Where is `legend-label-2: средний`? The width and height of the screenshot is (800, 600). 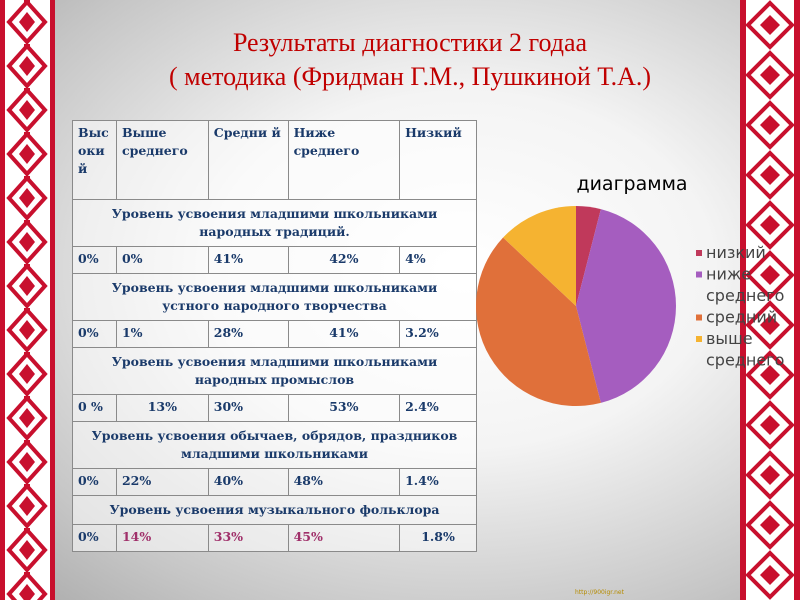 legend-label-2: средний is located at coordinates (741, 317).